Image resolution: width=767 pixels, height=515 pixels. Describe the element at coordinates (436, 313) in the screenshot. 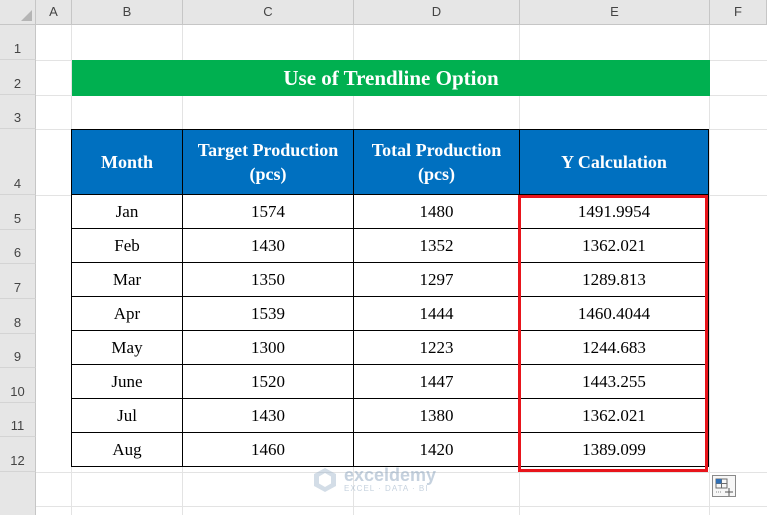

I see `total-cell: 1444` at that location.